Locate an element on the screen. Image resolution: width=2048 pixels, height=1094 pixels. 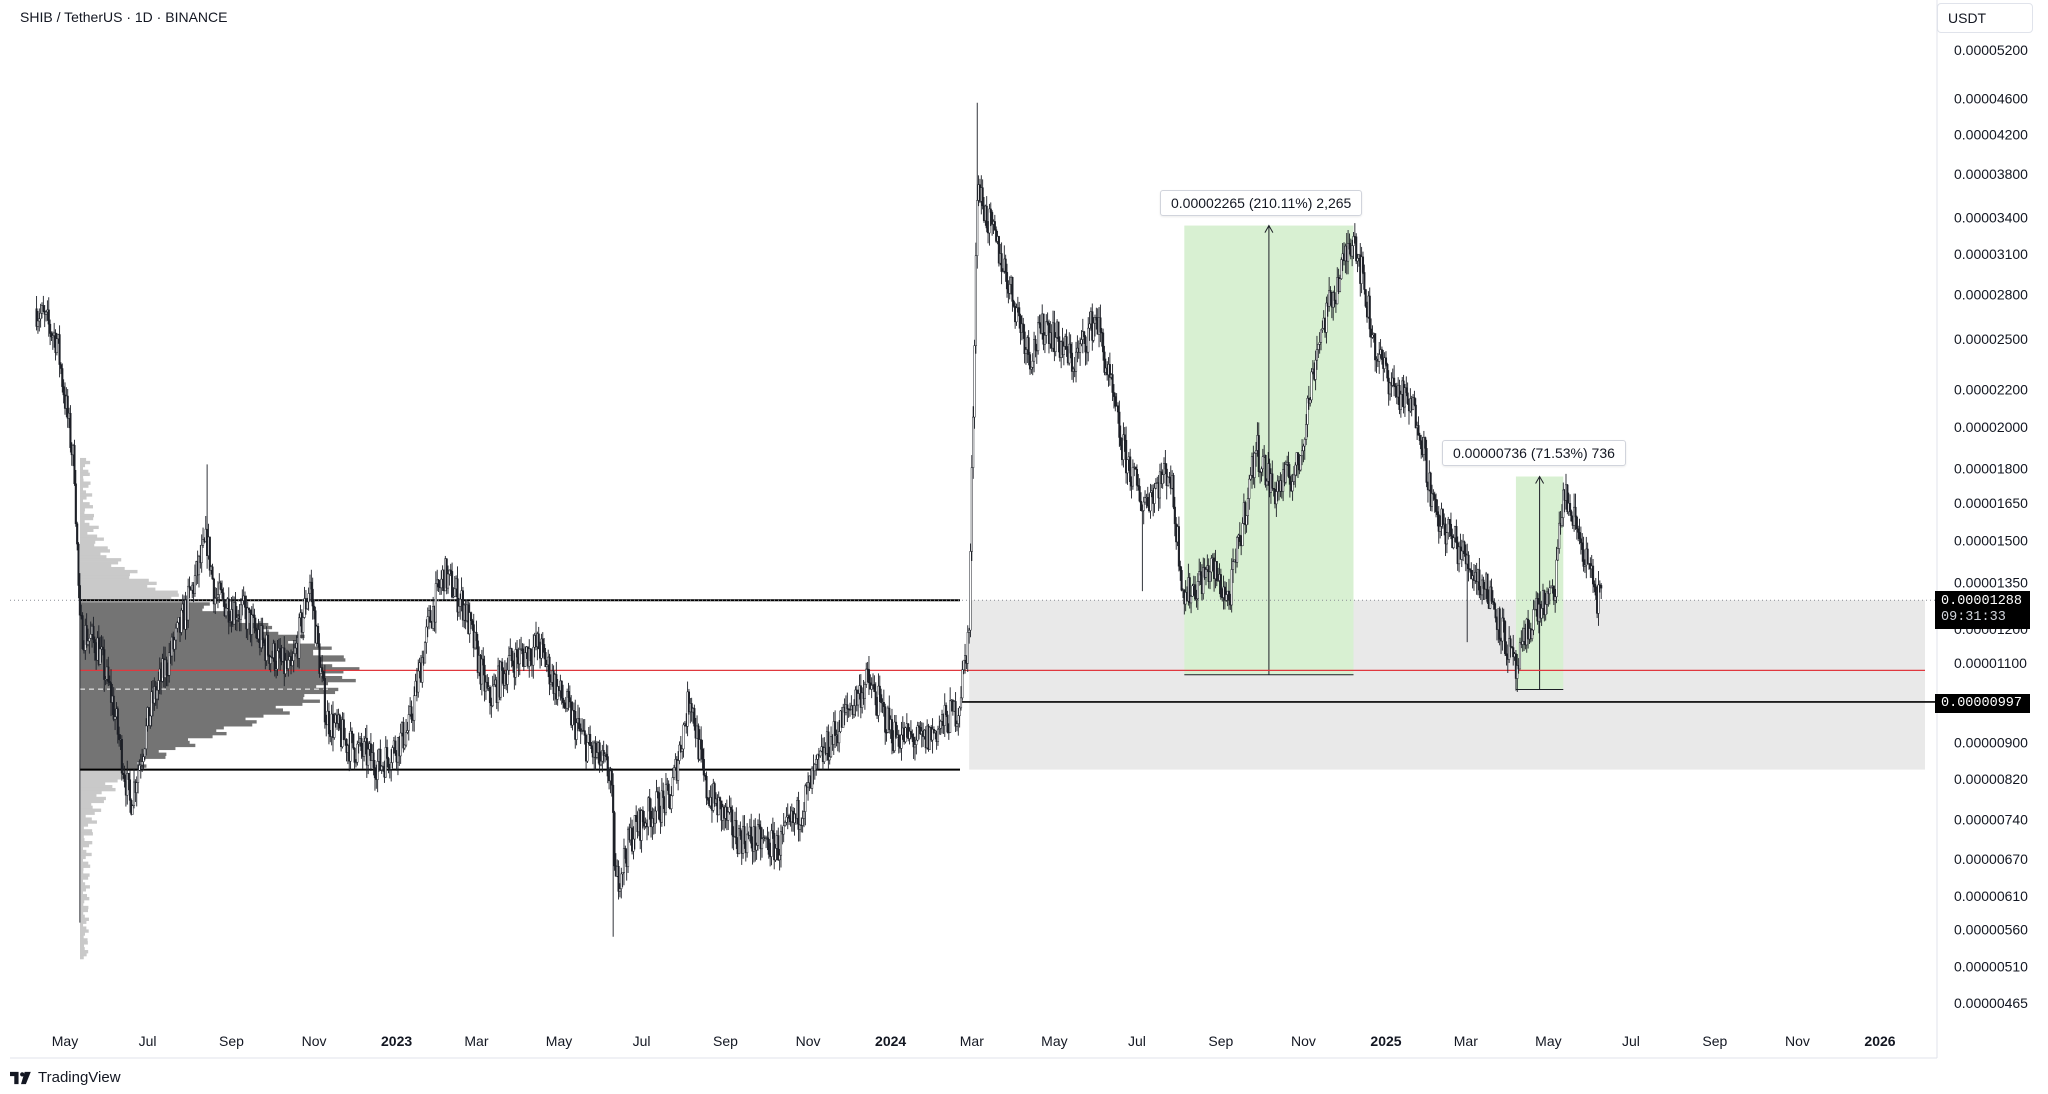
x-tick-label: May is located at coordinates (1548, 1041).